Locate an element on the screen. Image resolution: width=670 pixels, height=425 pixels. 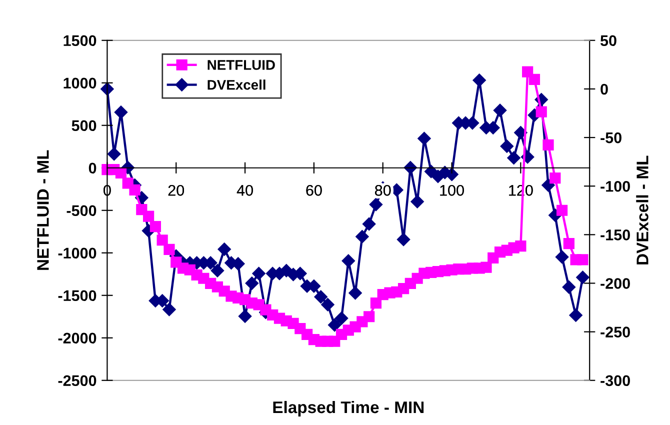
y-axis-title: NETFLUID - ML is located at coordinates (43, 210).